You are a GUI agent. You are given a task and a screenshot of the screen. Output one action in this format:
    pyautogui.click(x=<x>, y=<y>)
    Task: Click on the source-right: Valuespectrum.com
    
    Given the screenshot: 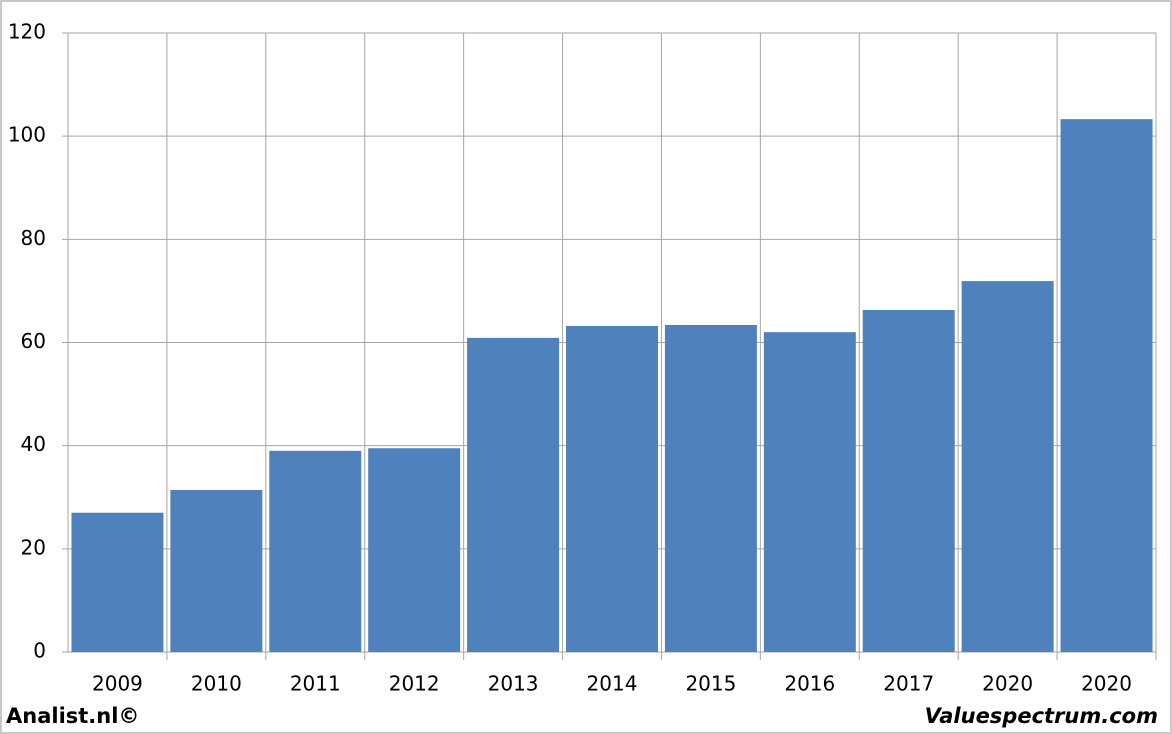 What is the action you would take?
    pyautogui.click(x=1041, y=716)
    